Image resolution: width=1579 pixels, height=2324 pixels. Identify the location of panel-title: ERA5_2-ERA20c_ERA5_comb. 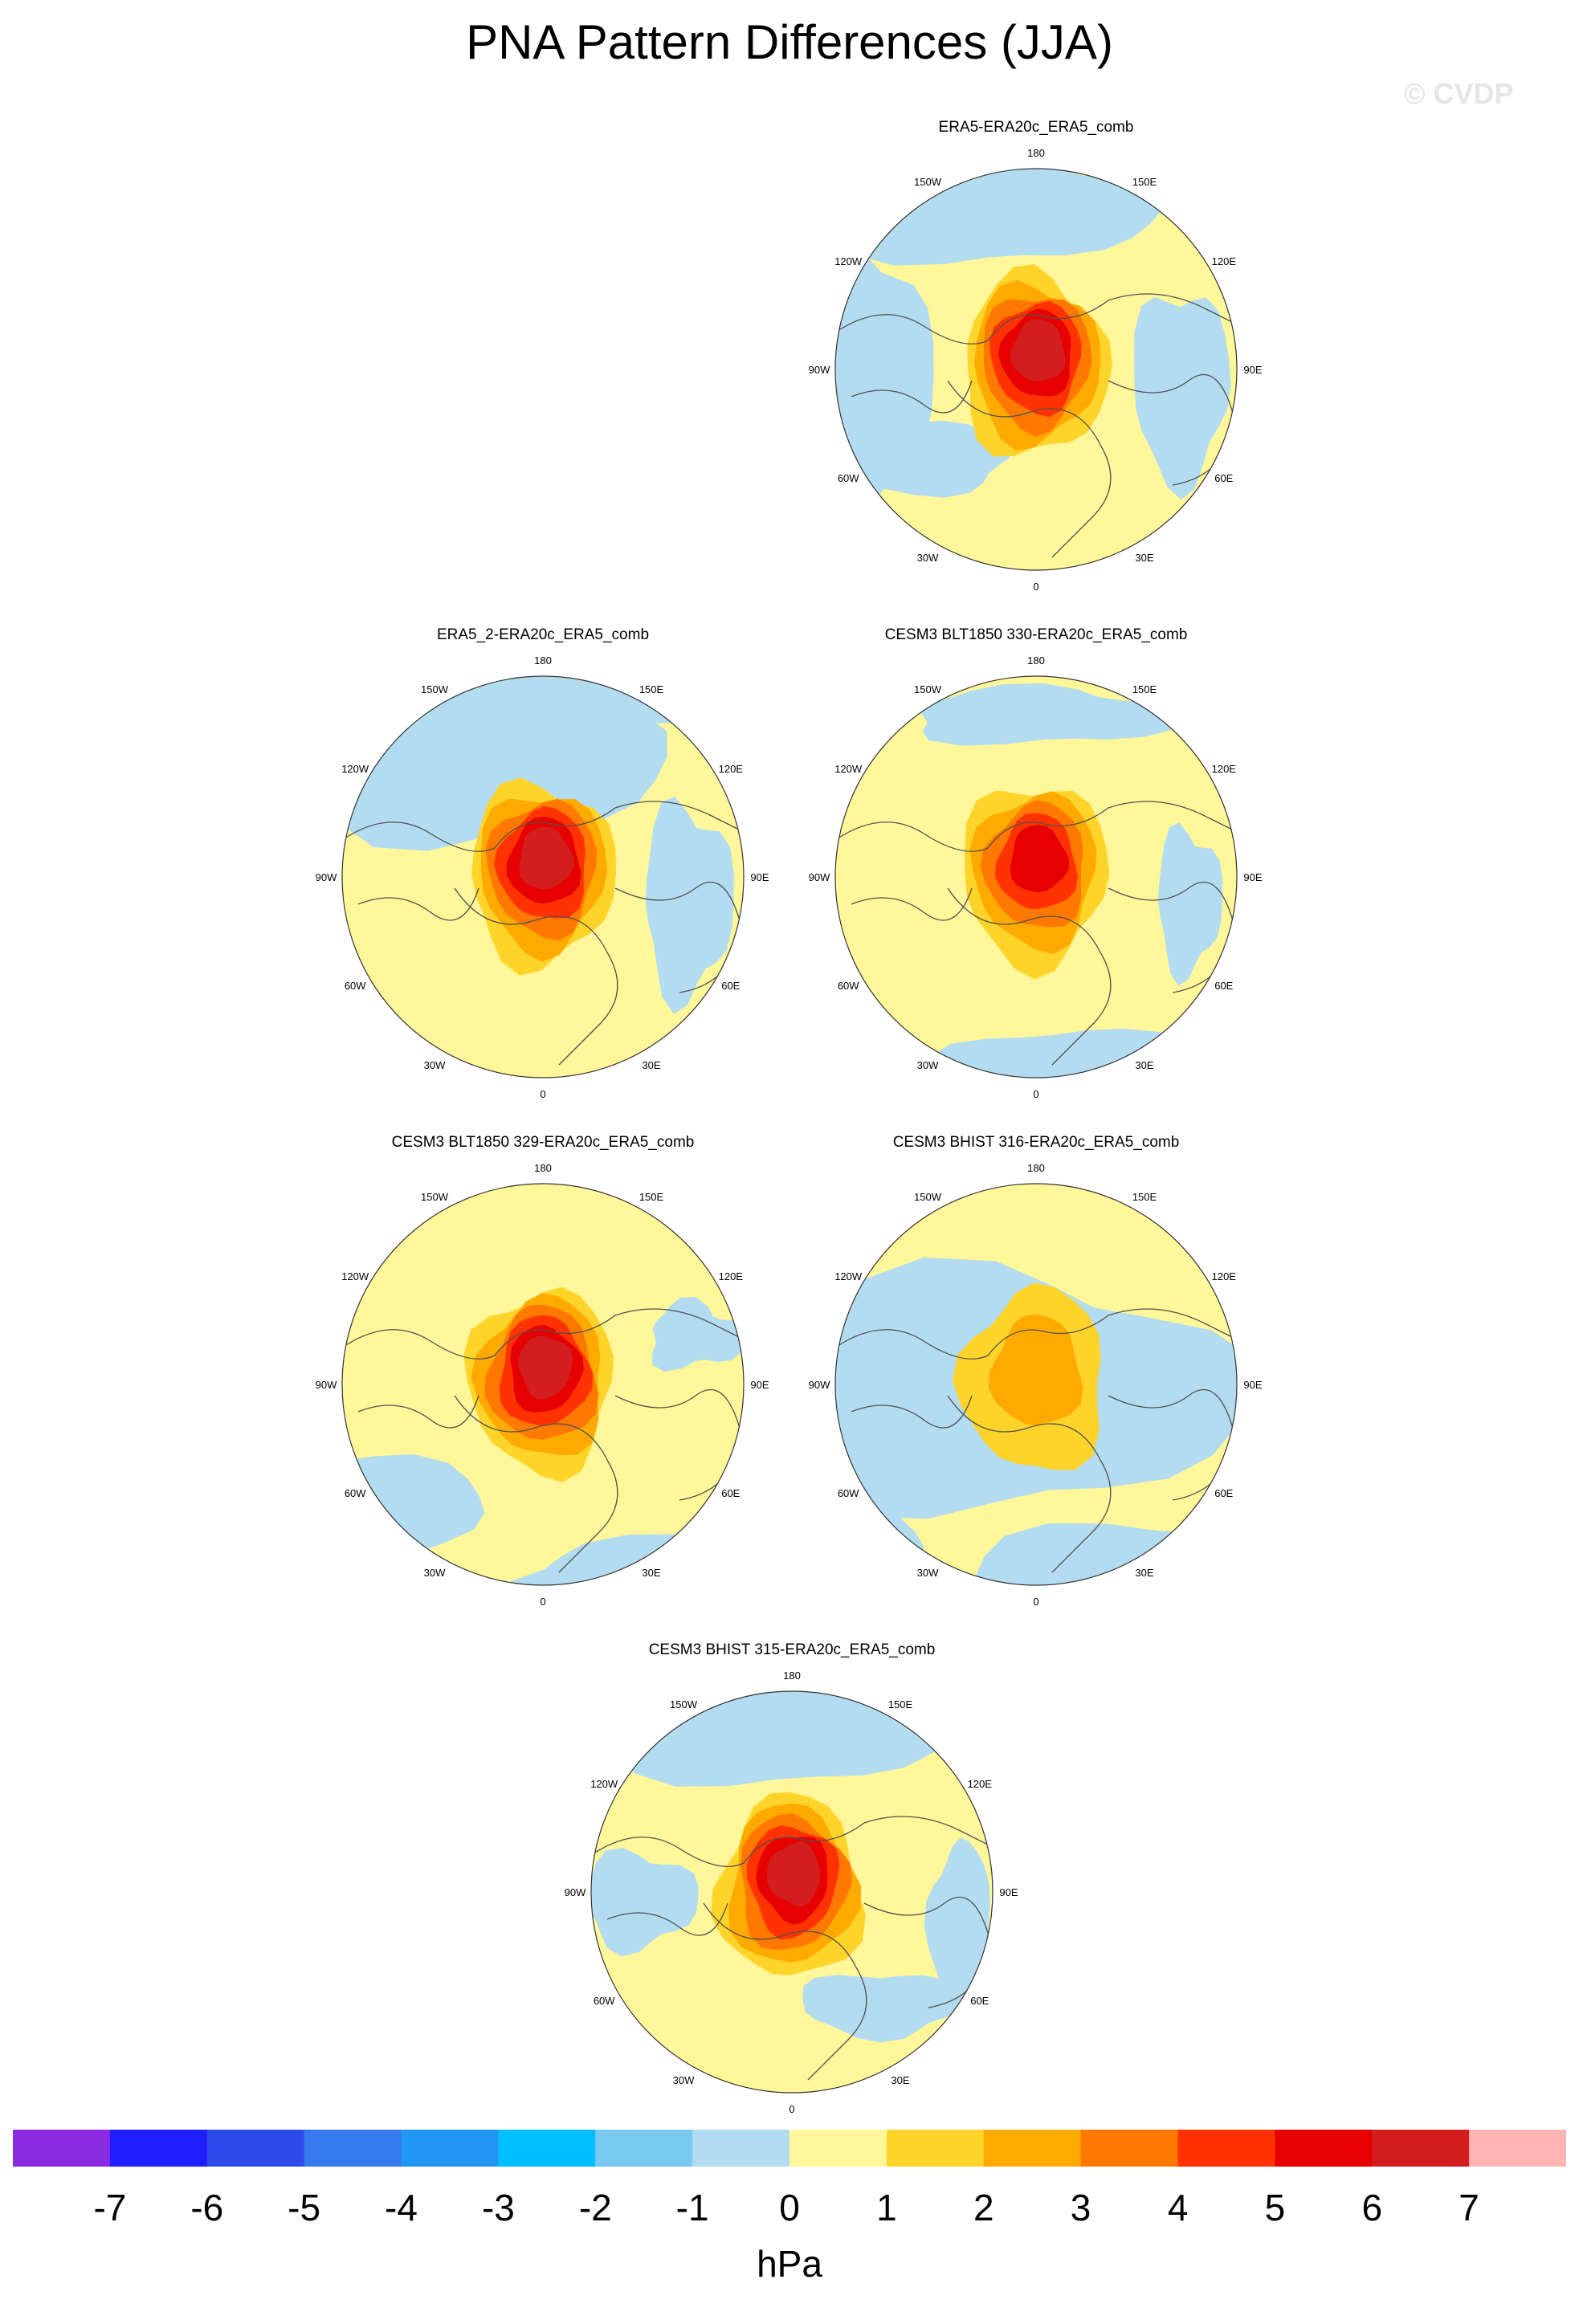
(543, 635).